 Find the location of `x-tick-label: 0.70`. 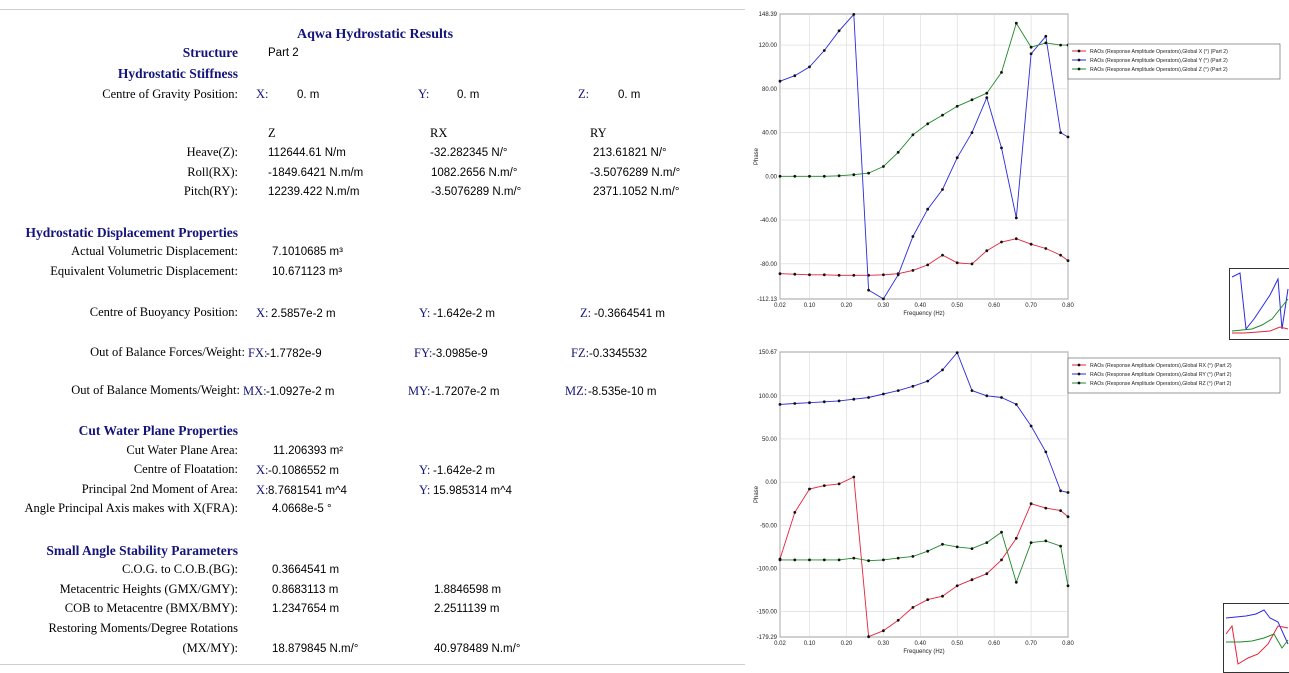

x-tick-label: 0.70 is located at coordinates (1031, 644).